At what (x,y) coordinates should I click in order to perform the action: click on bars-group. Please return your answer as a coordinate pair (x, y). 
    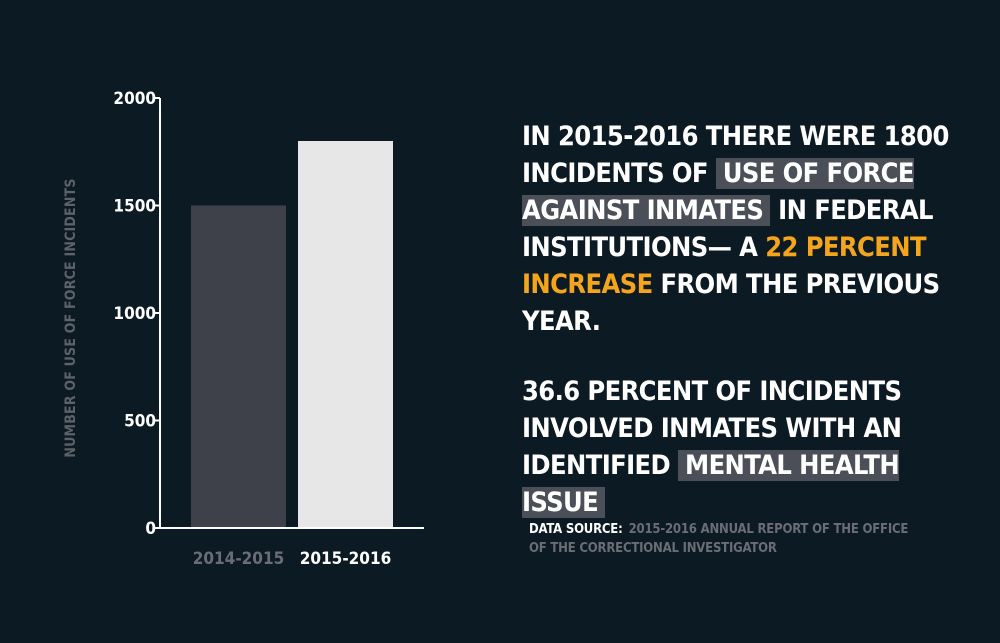
    Looking at the image, I should click on (292, 334).